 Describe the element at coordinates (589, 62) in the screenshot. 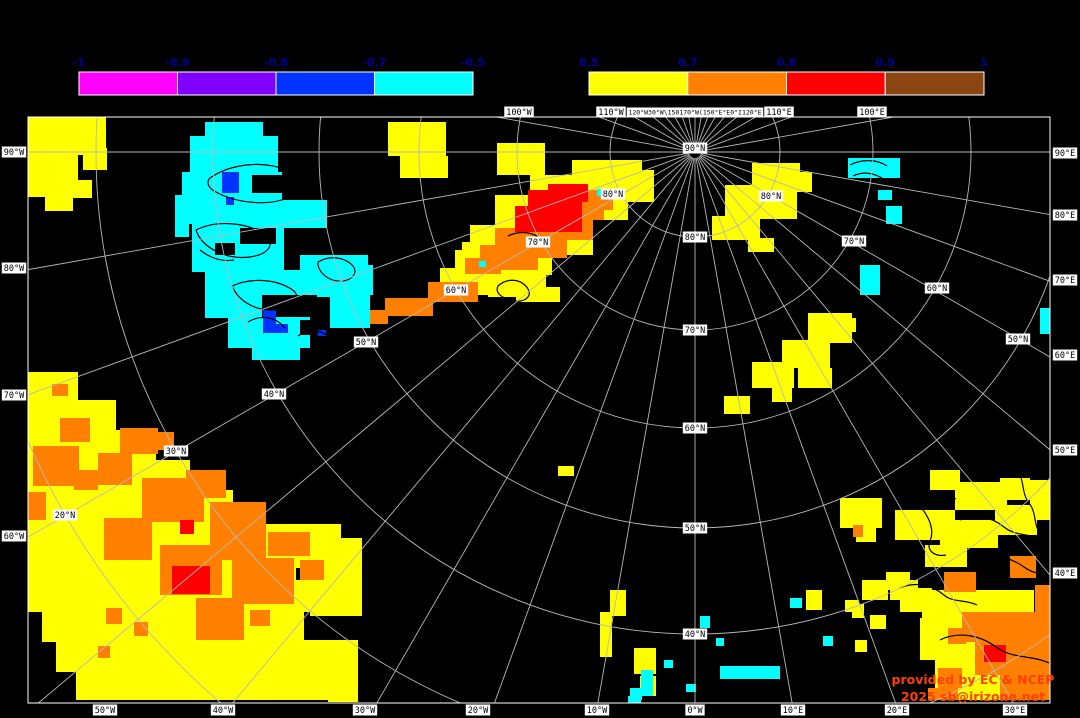

I see `positive-colorbar-tick-label: 0.5` at that location.